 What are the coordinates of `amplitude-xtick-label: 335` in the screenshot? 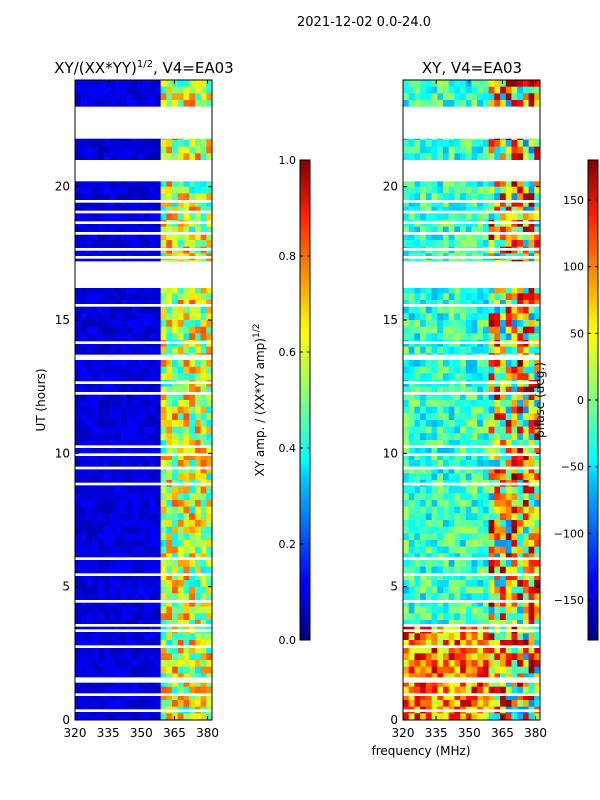 It's located at (108, 733).